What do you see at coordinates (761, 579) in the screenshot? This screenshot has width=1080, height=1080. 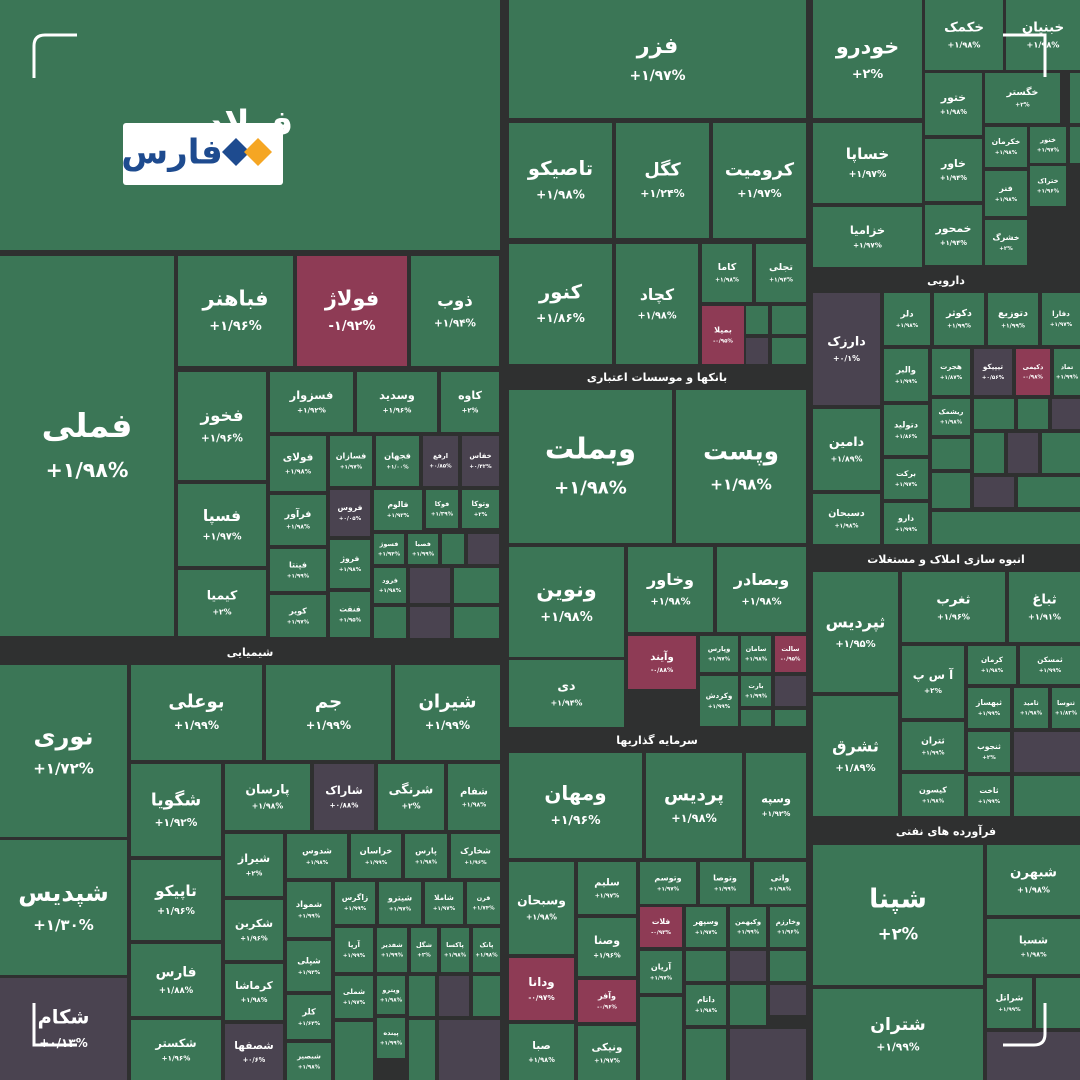 I see `tile-label: وبصادر` at bounding box center [761, 579].